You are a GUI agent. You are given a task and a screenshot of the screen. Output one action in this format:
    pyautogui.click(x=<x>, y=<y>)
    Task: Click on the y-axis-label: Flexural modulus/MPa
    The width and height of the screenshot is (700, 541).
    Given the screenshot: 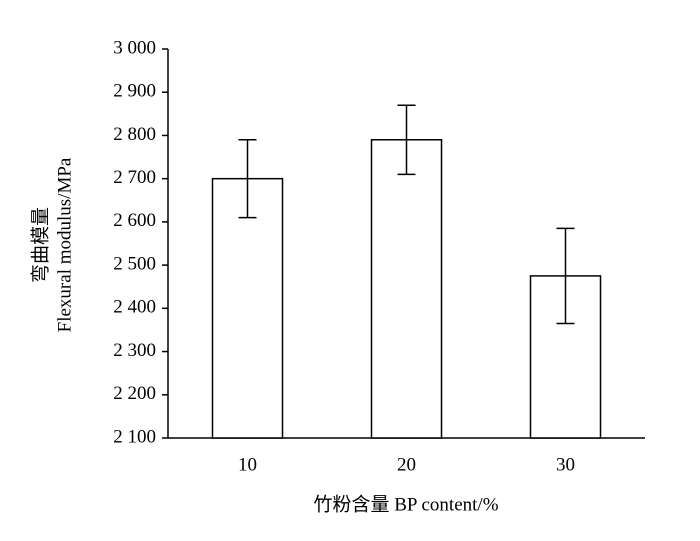 What is the action you would take?
    pyautogui.click(x=64, y=244)
    